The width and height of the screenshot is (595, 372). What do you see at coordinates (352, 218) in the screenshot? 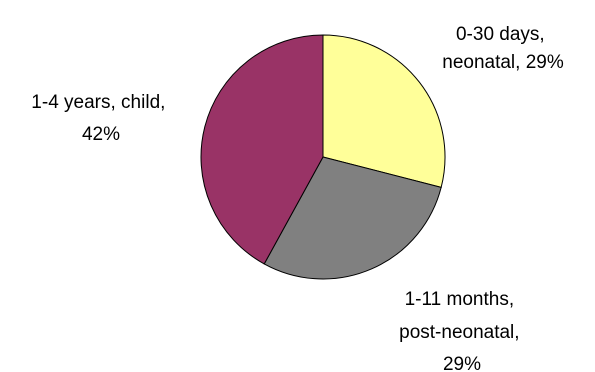
I see `pie-slice-1-11-months-post-neonatal` at bounding box center [352, 218].